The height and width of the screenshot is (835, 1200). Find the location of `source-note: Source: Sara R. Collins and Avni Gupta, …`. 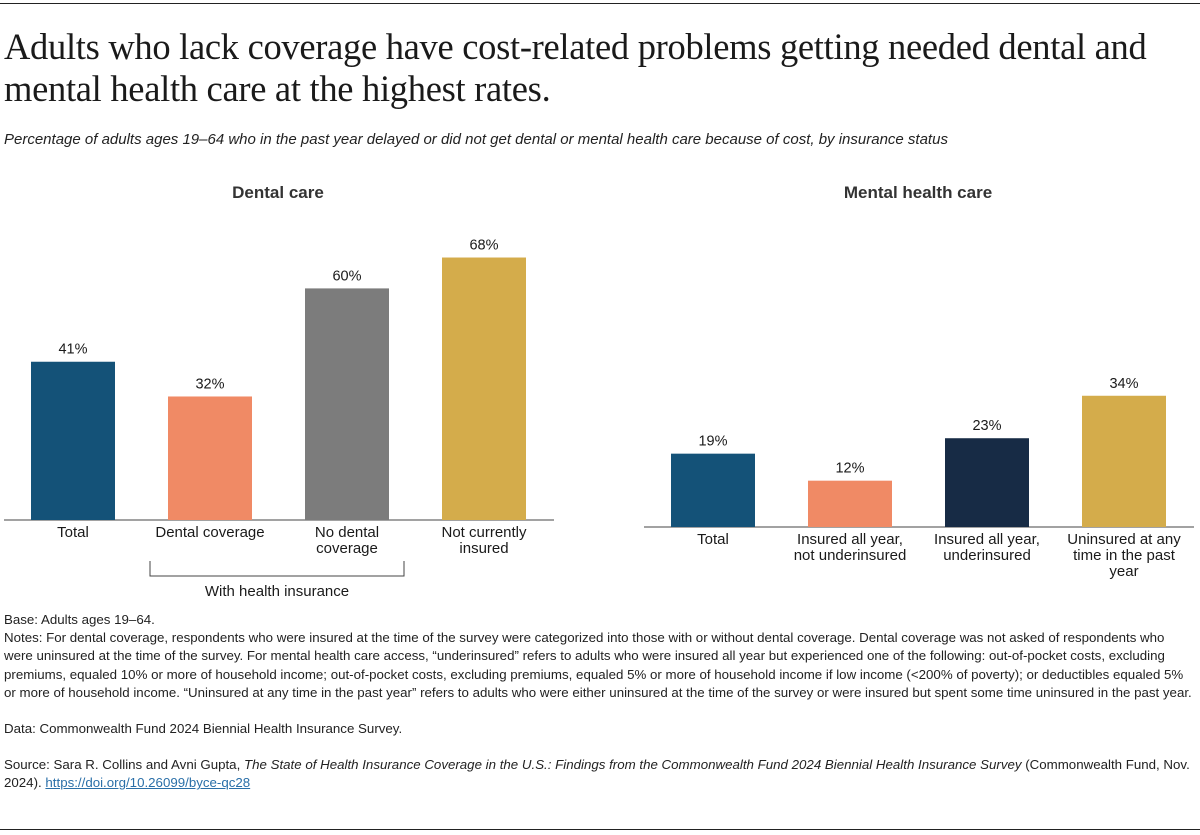

source-note: Source: Sara R. Collins and Avni Gupta, … is located at coordinates (600, 774).